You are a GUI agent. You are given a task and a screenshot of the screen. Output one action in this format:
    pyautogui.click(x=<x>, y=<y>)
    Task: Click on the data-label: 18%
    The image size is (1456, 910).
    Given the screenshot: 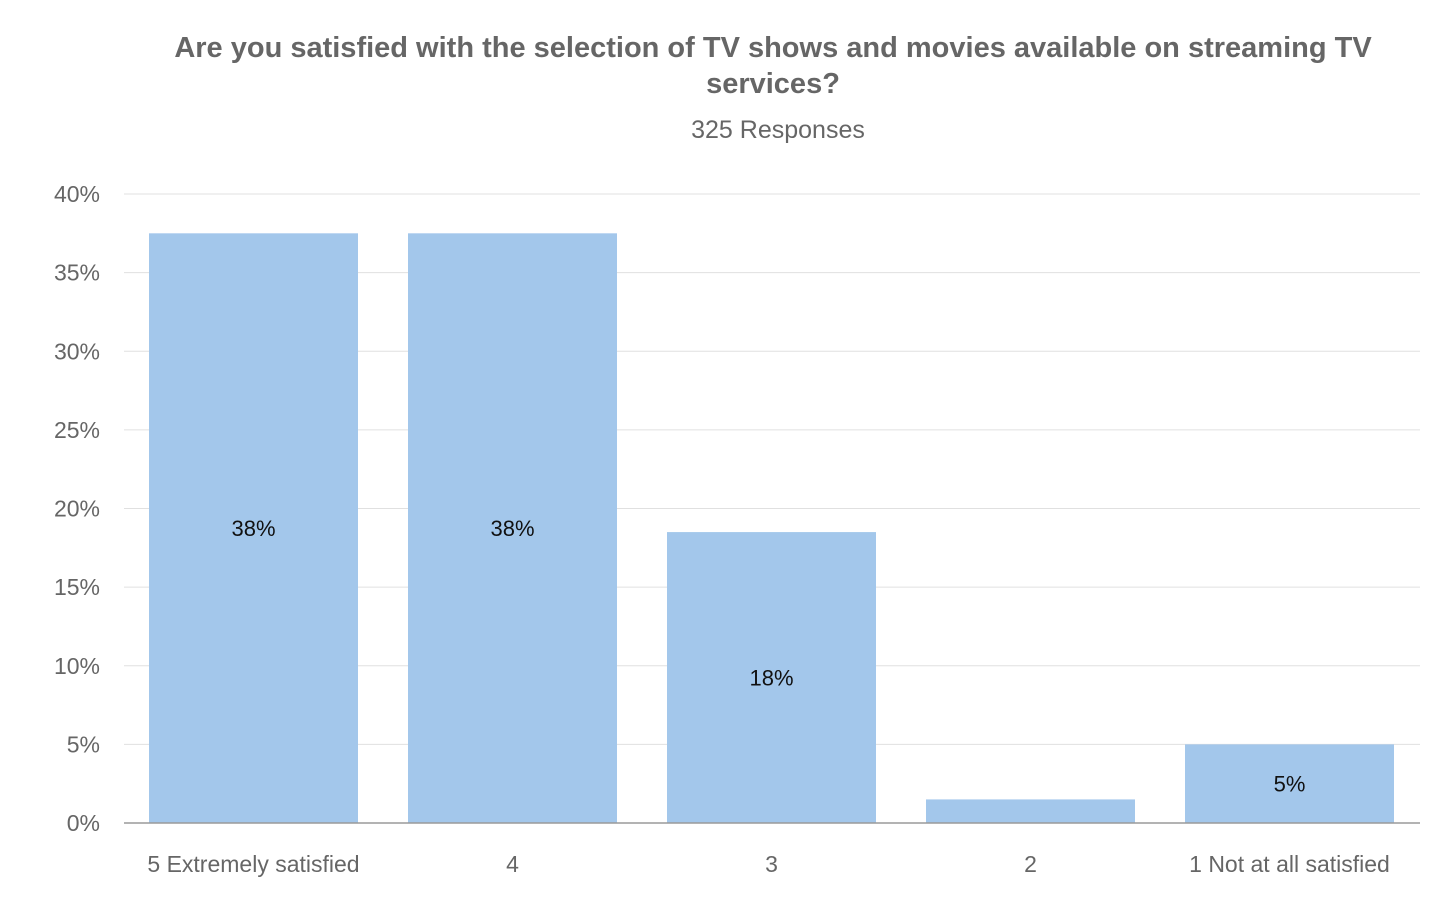 What is the action you would take?
    pyautogui.click(x=771, y=678)
    